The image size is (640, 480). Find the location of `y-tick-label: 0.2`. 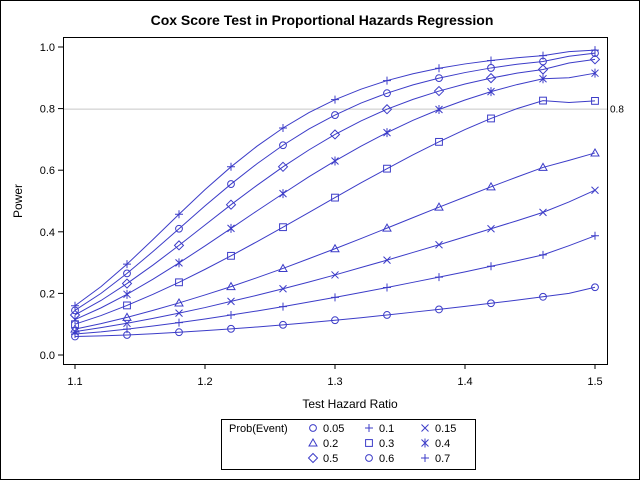

y-tick-label: 0.2 is located at coordinates (47, 294).